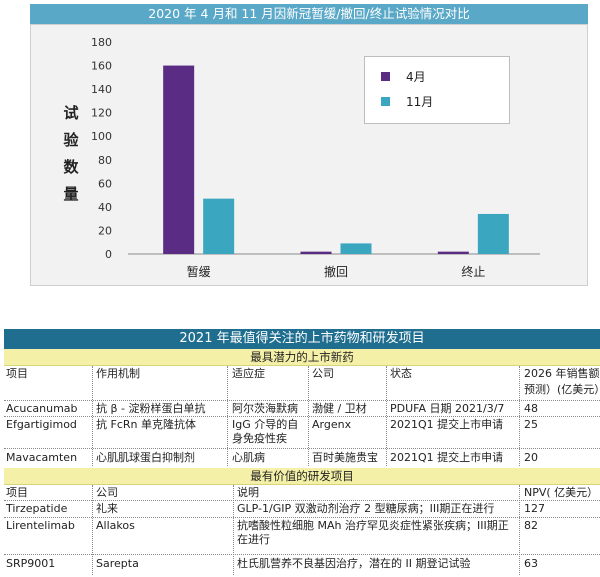  I want to click on s1-col-indication: 适应症, so click(248, 373).